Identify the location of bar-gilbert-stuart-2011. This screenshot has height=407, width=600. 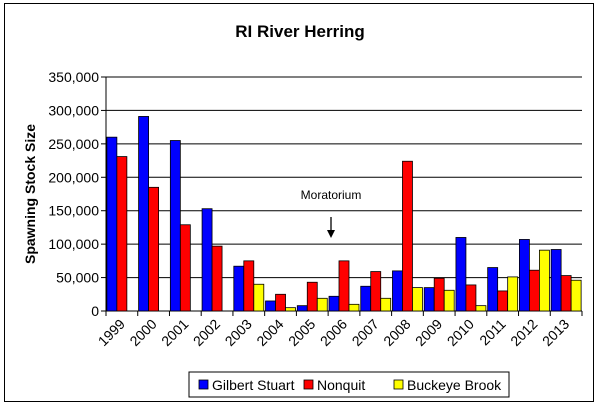
(493, 289).